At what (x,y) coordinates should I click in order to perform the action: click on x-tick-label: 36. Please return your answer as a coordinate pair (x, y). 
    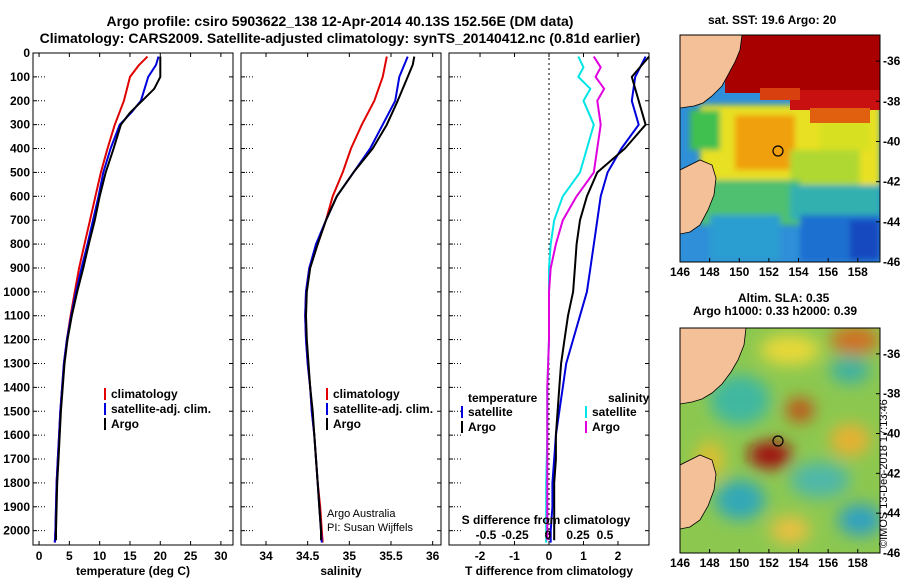
    Looking at the image, I should click on (433, 556).